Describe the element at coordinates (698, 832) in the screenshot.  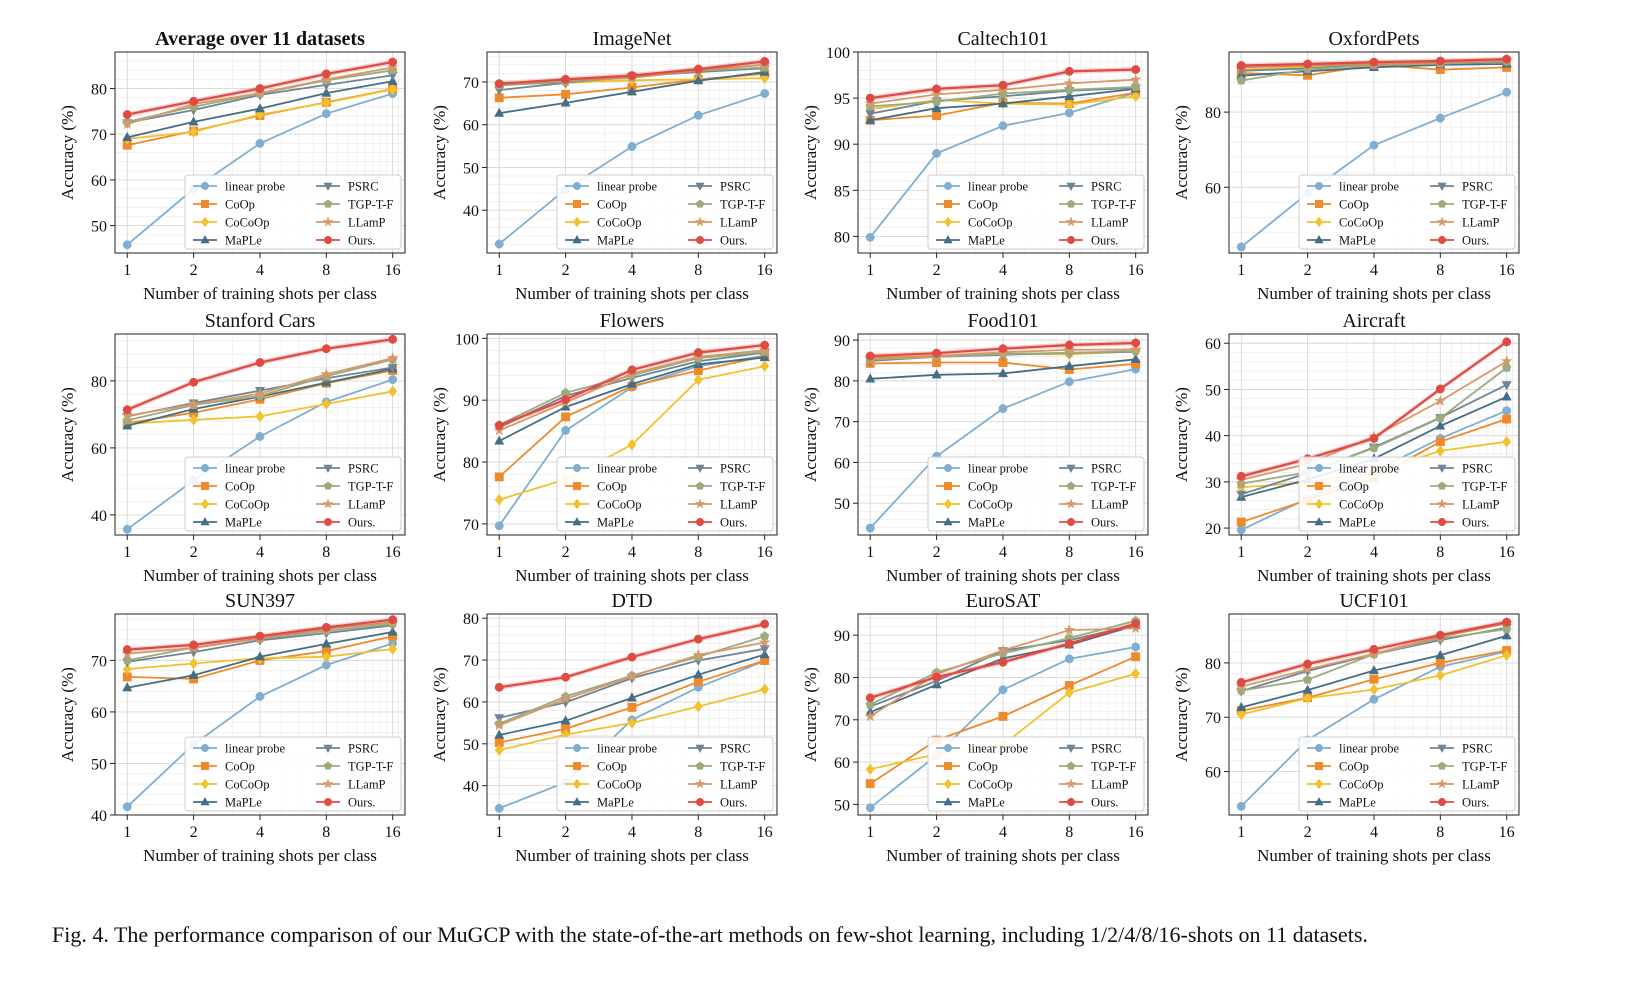
I see `x-tick-label: 8` at that location.